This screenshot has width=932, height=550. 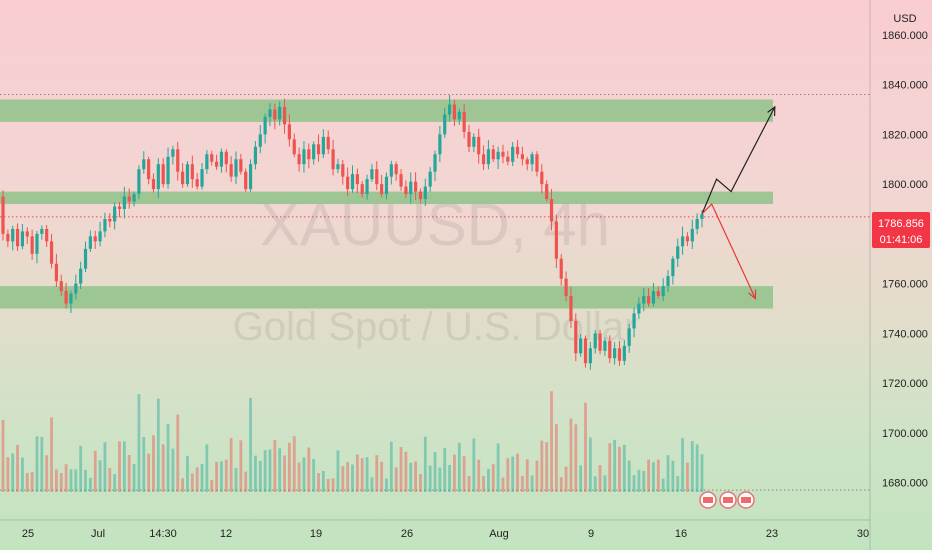 I want to click on volume-layer, so click(x=352, y=441).